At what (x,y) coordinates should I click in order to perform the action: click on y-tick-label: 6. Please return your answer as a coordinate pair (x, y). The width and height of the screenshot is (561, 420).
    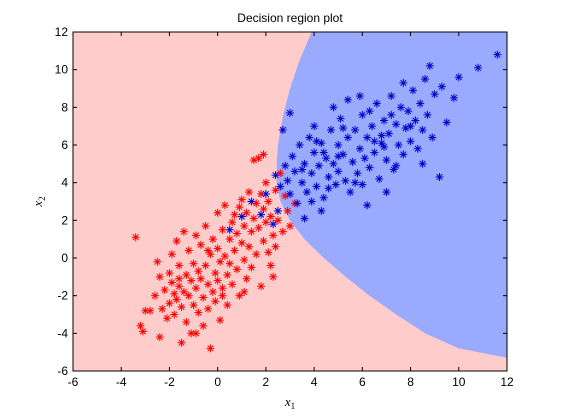
    Looking at the image, I should click on (64, 145).